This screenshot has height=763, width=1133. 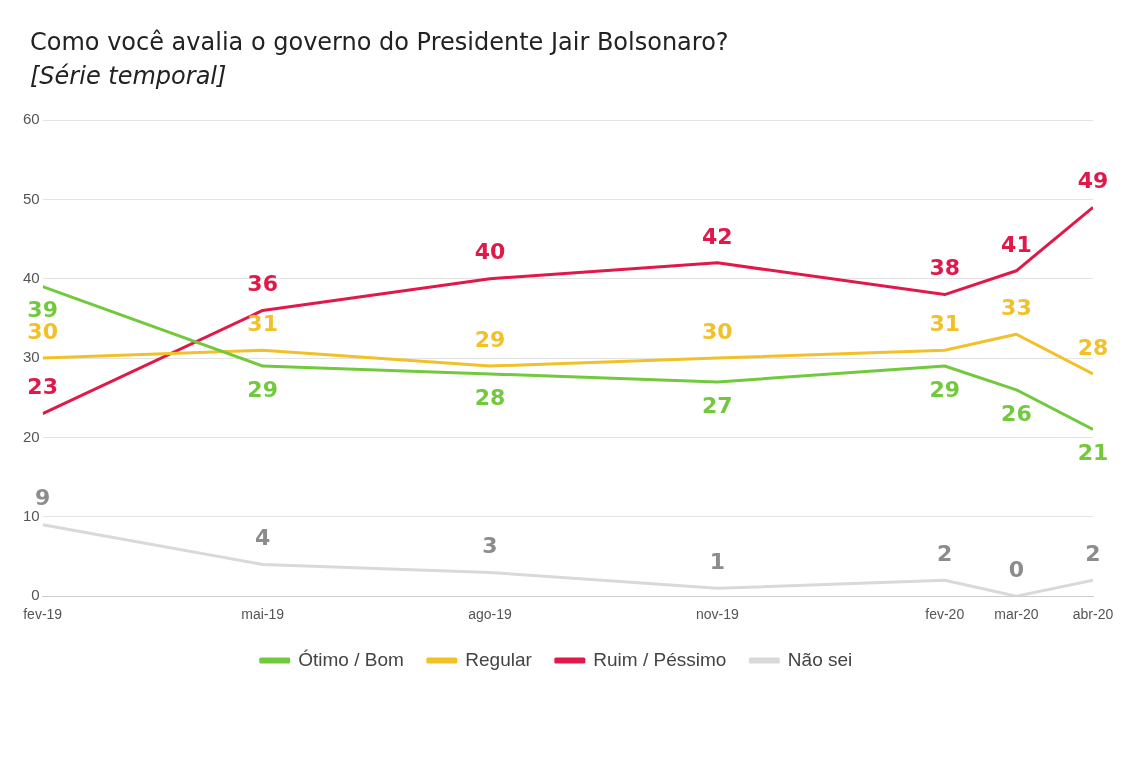 What do you see at coordinates (717, 236) in the screenshot?
I see `data-label: 42` at bounding box center [717, 236].